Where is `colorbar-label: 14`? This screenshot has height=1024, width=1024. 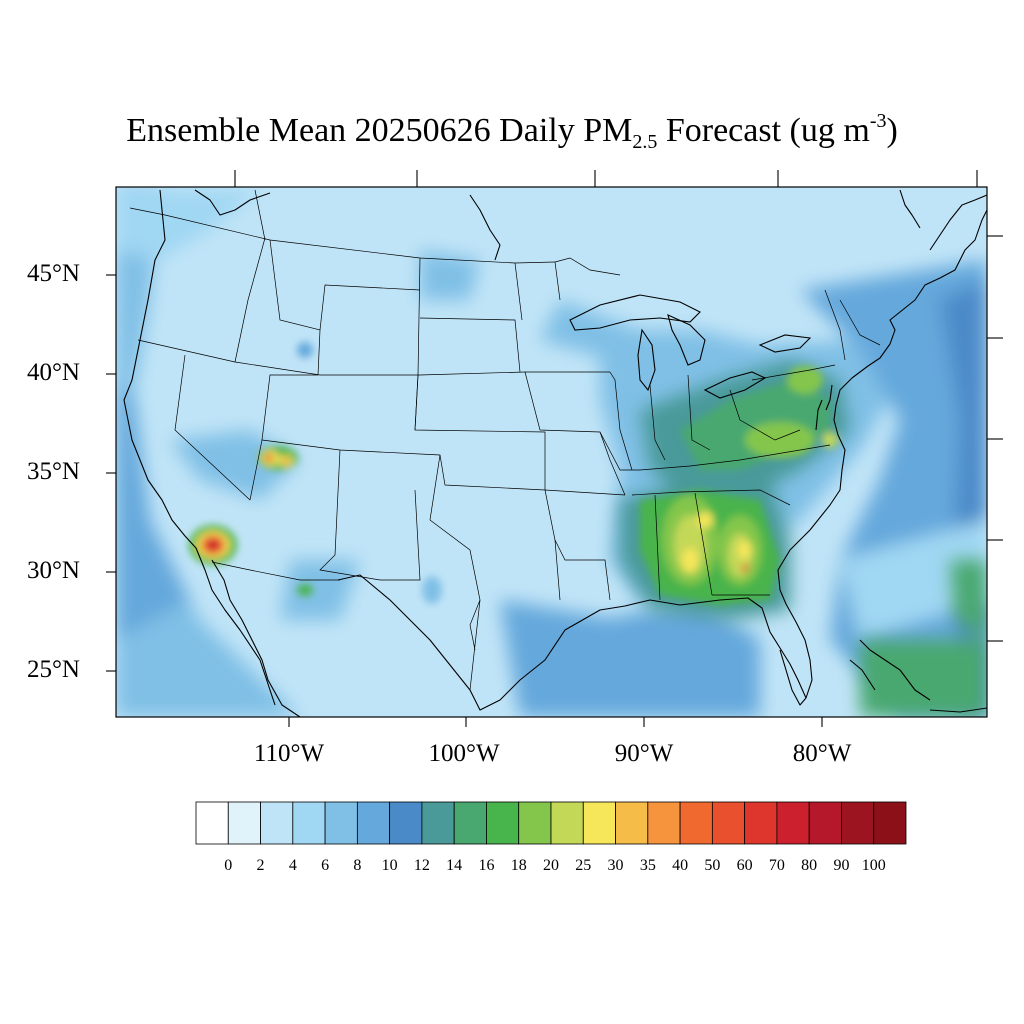 colorbar-label: 14 is located at coordinates (454, 865).